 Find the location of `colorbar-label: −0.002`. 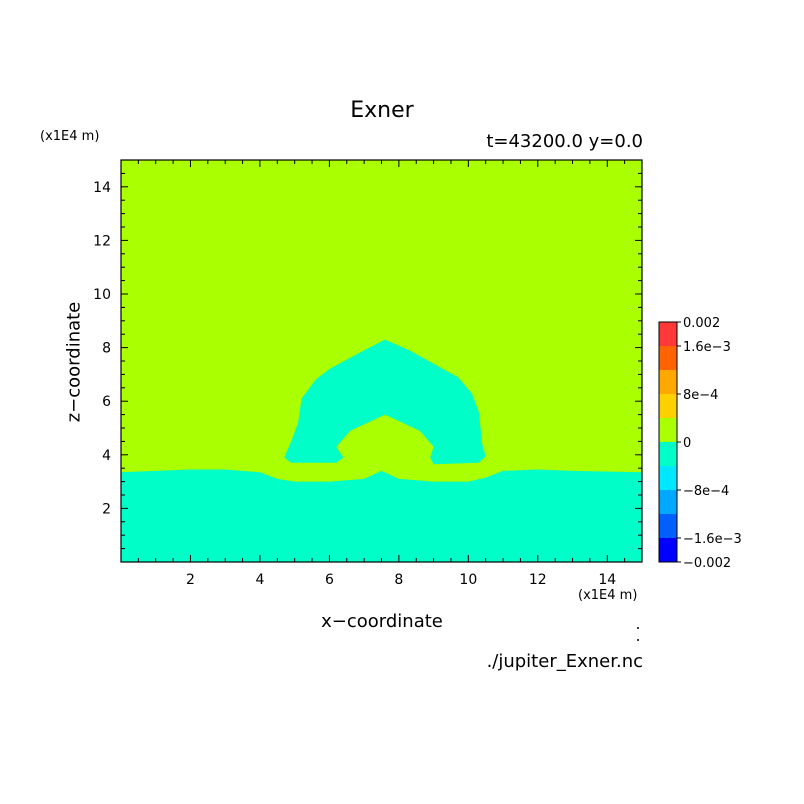

colorbar-label: −0.002 is located at coordinates (707, 563).